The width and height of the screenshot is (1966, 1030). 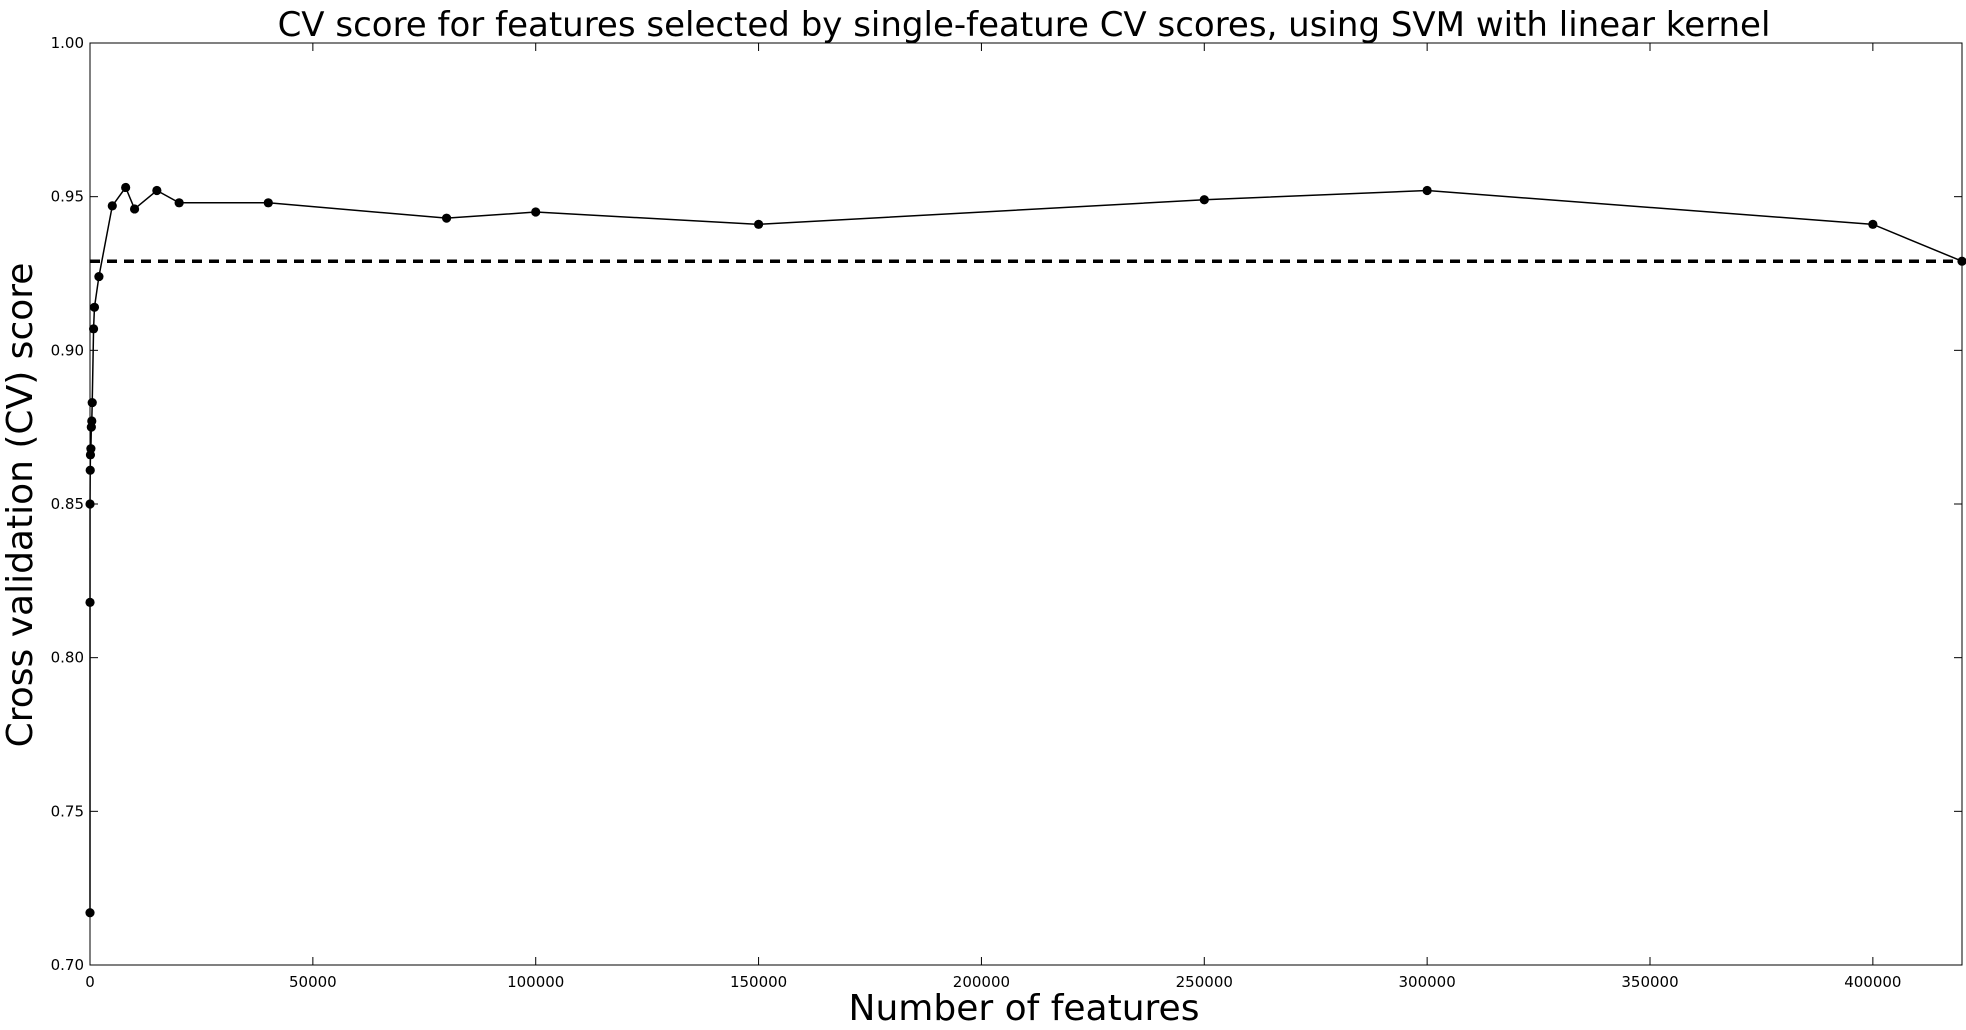 What do you see at coordinates (1024, 1008) in the screenshot?
I see `x-axis-label: Number of features` at bounding box center [1024, 1008].